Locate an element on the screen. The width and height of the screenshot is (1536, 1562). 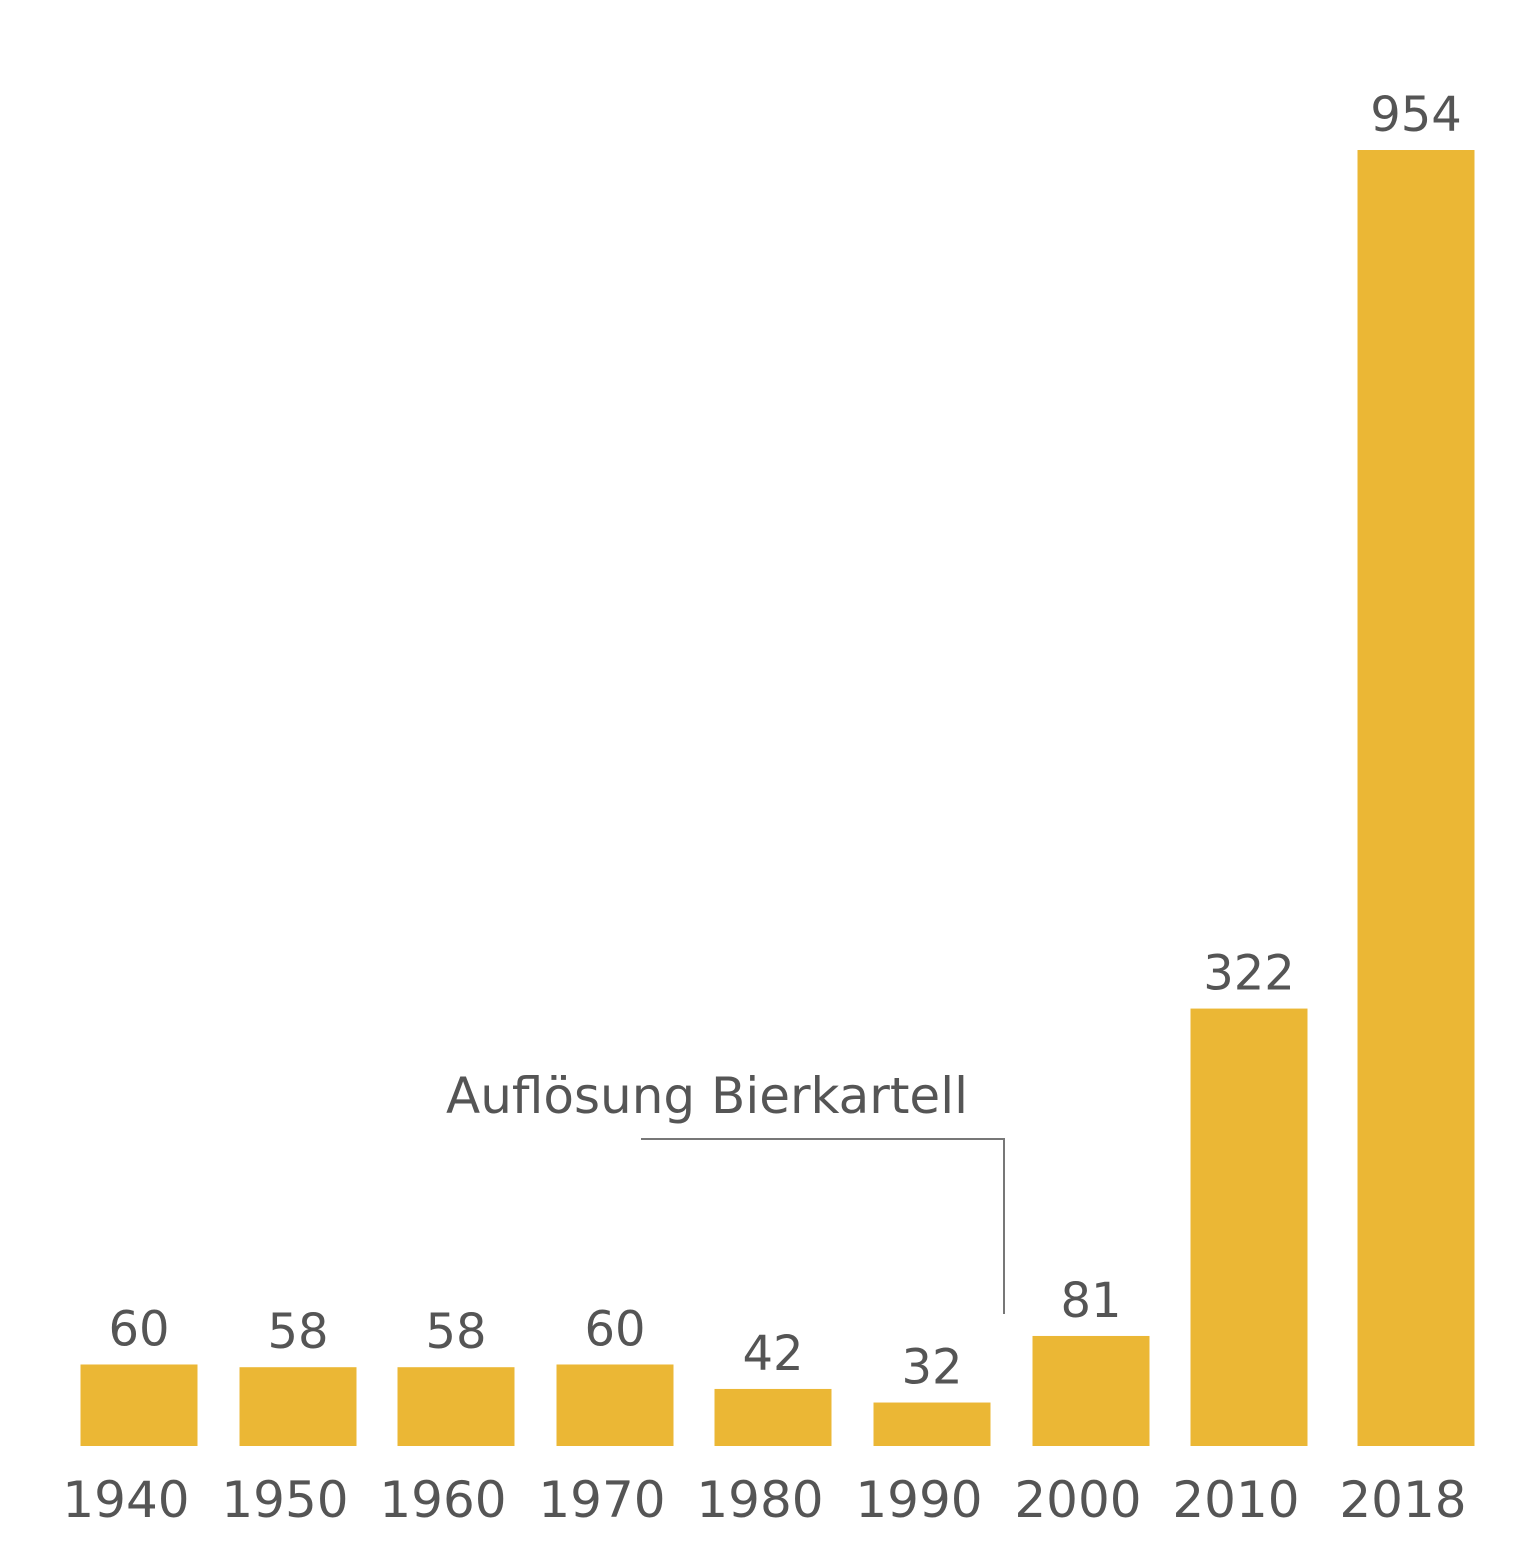
x-tick-label-2000: 2000 is located at coordinates (1077, 1500).